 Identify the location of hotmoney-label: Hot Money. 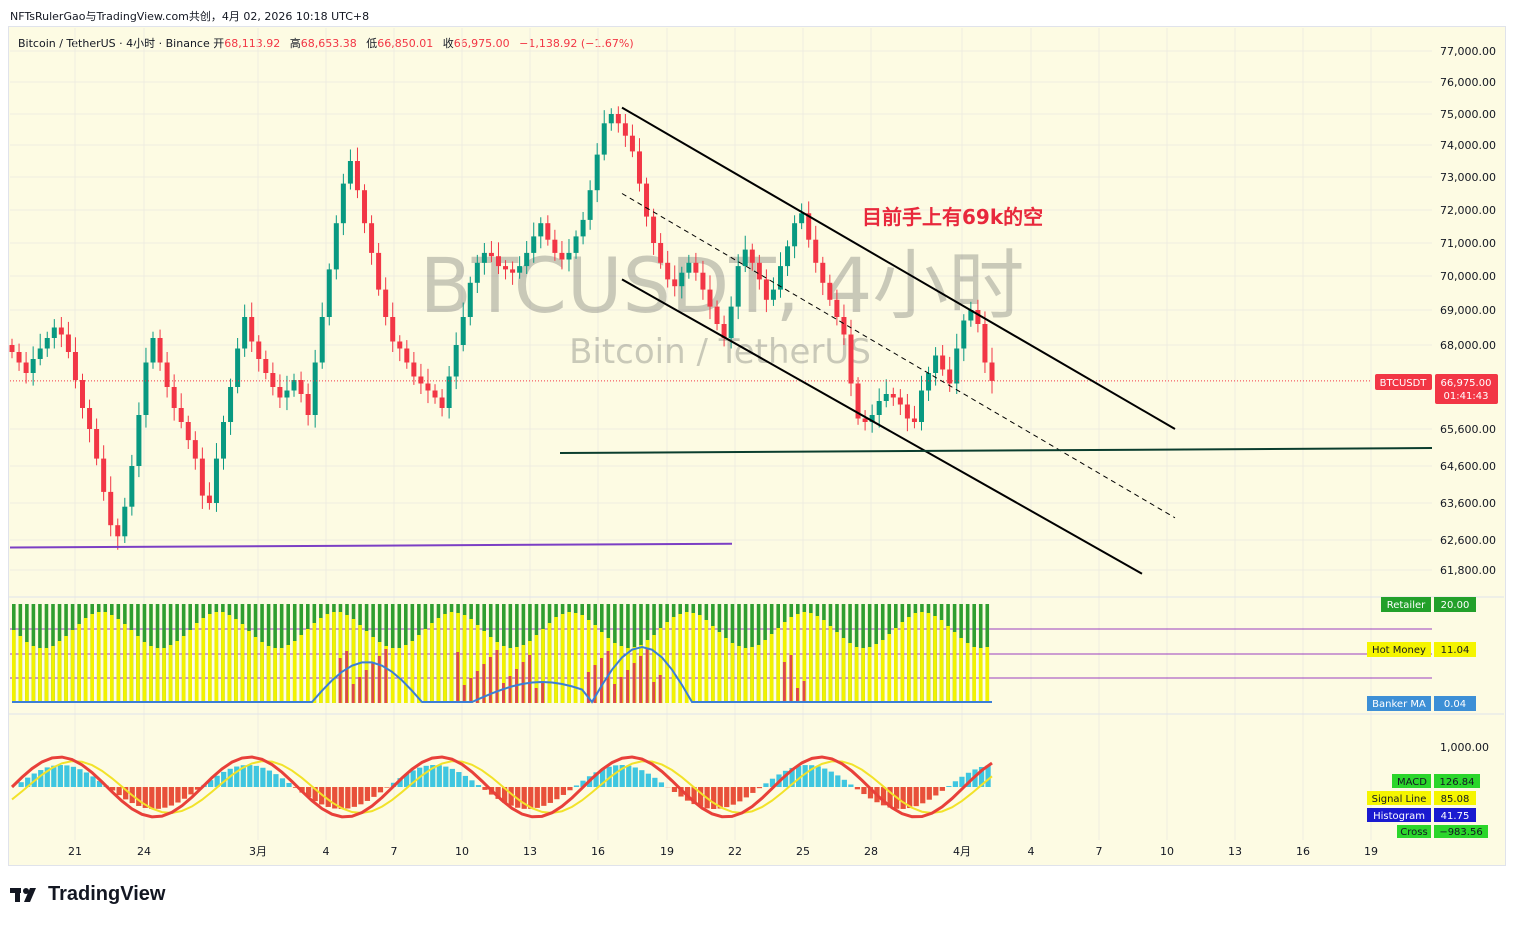
(1399, 650).